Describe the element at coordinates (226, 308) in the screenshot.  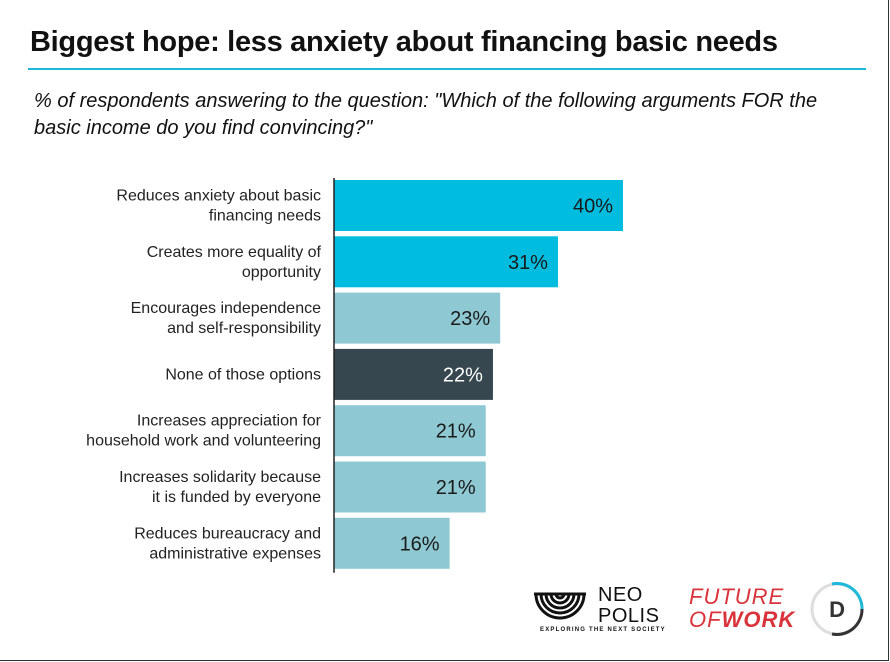
I see `category-label-3-line-1: Encourages independence` at that location.